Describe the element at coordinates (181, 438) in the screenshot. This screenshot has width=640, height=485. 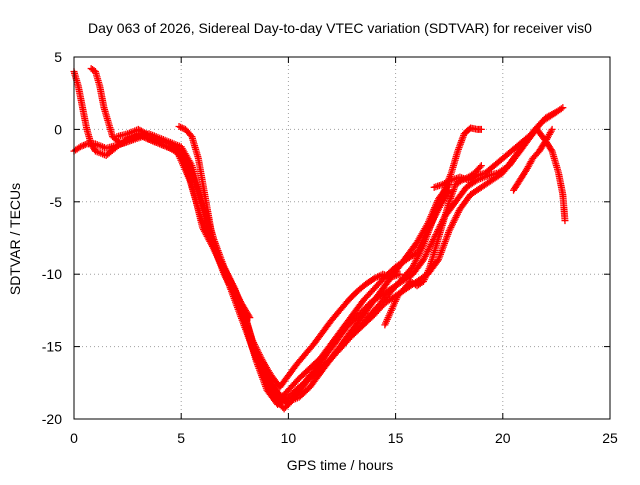
I see `x-tick-label: 5` at that location.